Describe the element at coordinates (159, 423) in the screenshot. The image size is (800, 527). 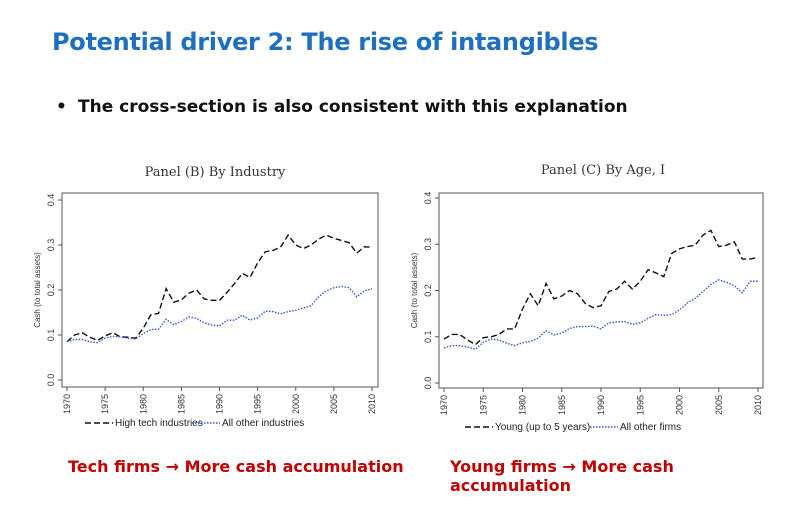
I see `legend-label: High tech industries` at that location.